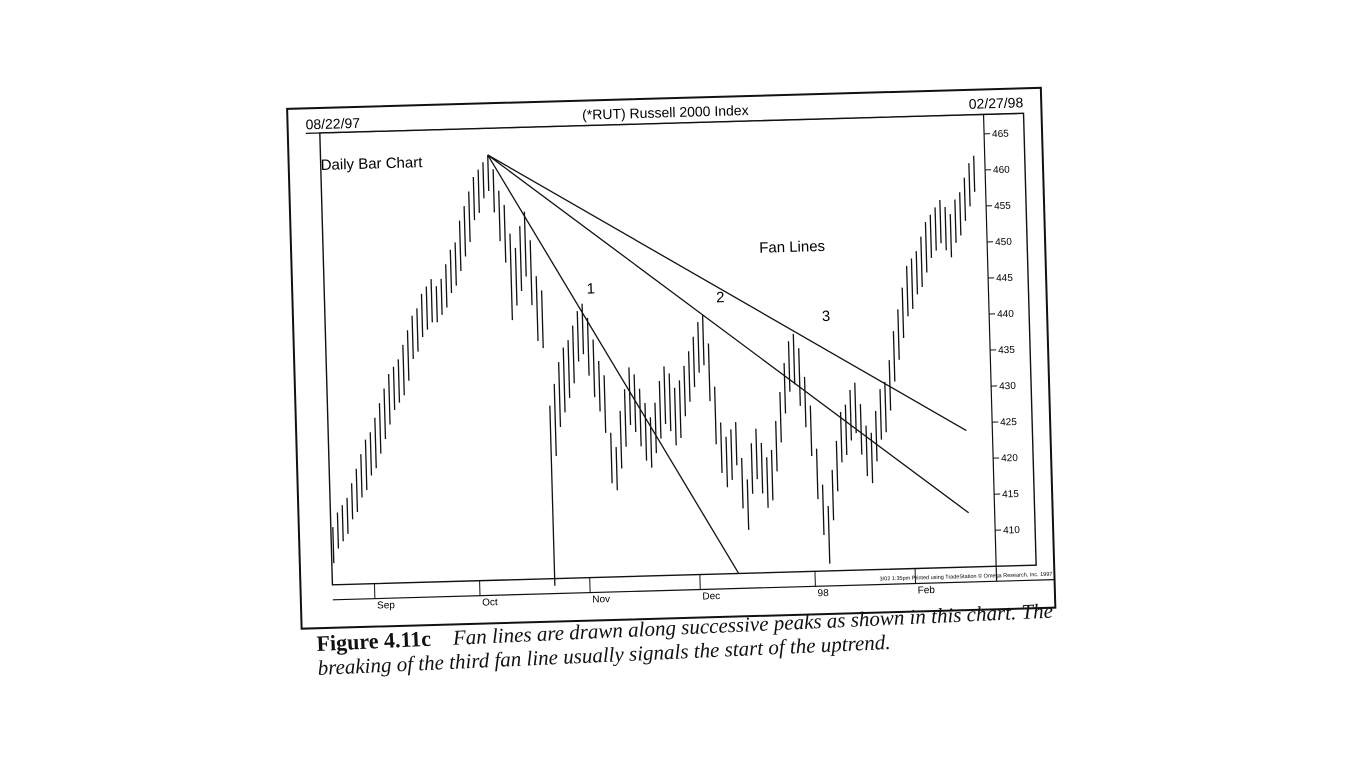 This screenshot has width=1366, height=768. I want to click on y-tick-label: 455, so click(1002, 206).